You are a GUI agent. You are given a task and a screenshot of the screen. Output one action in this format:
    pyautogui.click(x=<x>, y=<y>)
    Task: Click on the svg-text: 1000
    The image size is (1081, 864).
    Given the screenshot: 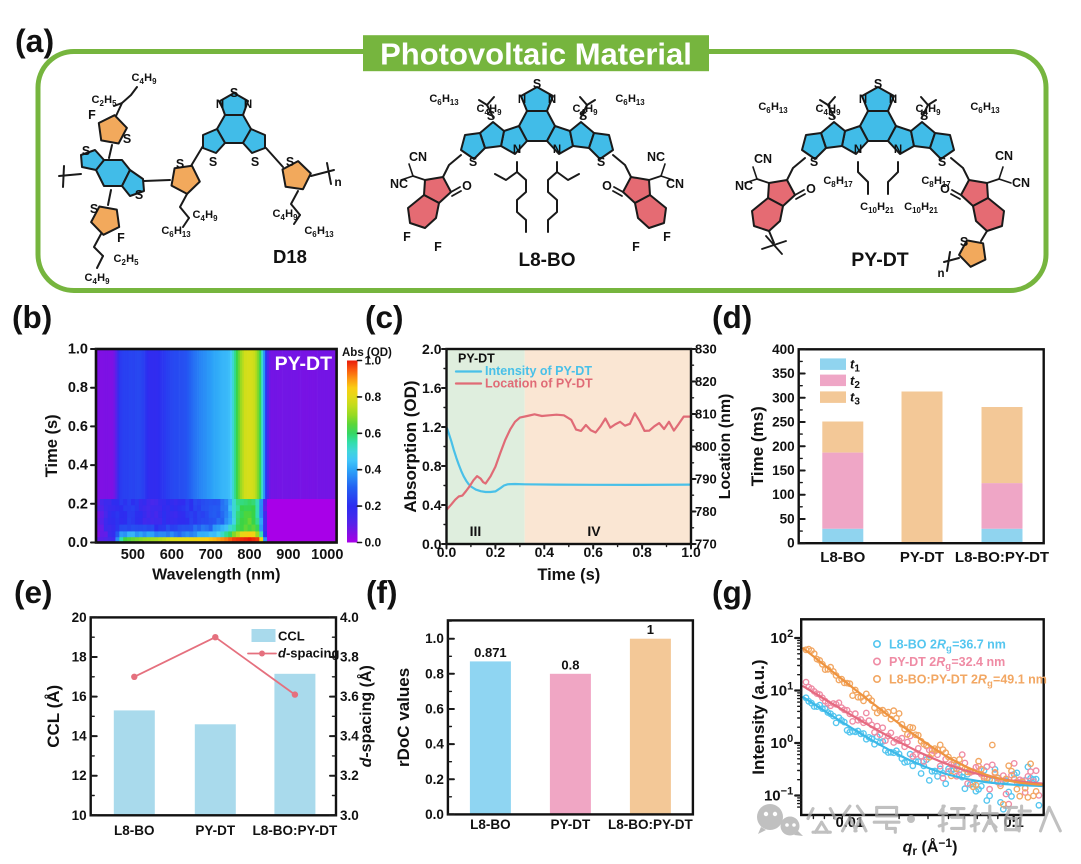 What is the action you would take?
    pyautogui.click(x=327, y=555)
    